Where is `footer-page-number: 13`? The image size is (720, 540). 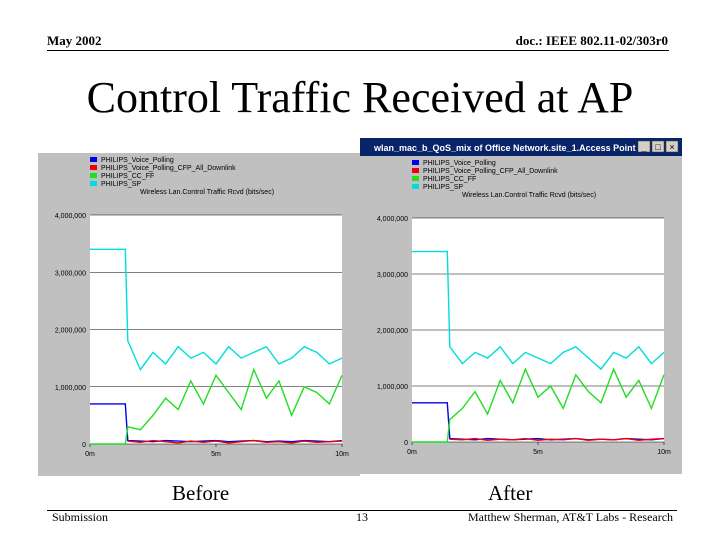 footer-page-number: 13 is located at coordinates (362, 517).